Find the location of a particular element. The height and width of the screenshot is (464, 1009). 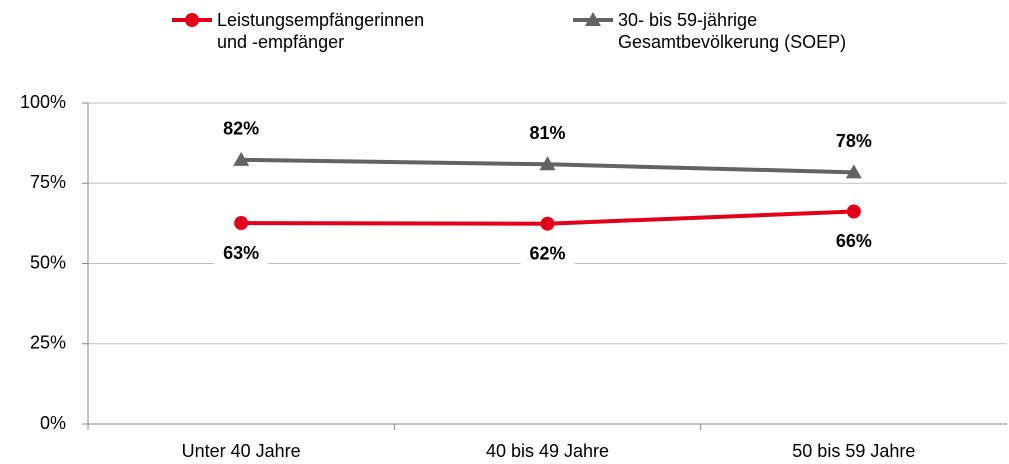

data-label: 62% is located at coordinates (547, 253).